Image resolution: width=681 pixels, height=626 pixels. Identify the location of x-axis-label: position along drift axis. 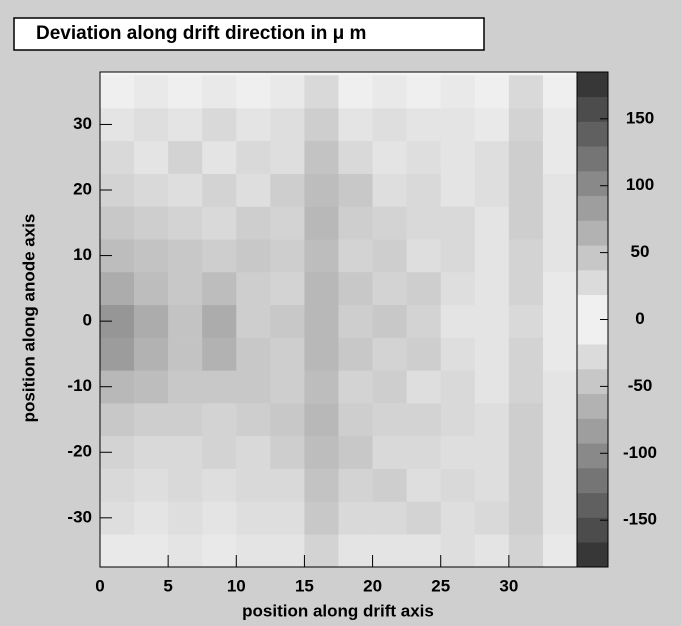
(338, 610).